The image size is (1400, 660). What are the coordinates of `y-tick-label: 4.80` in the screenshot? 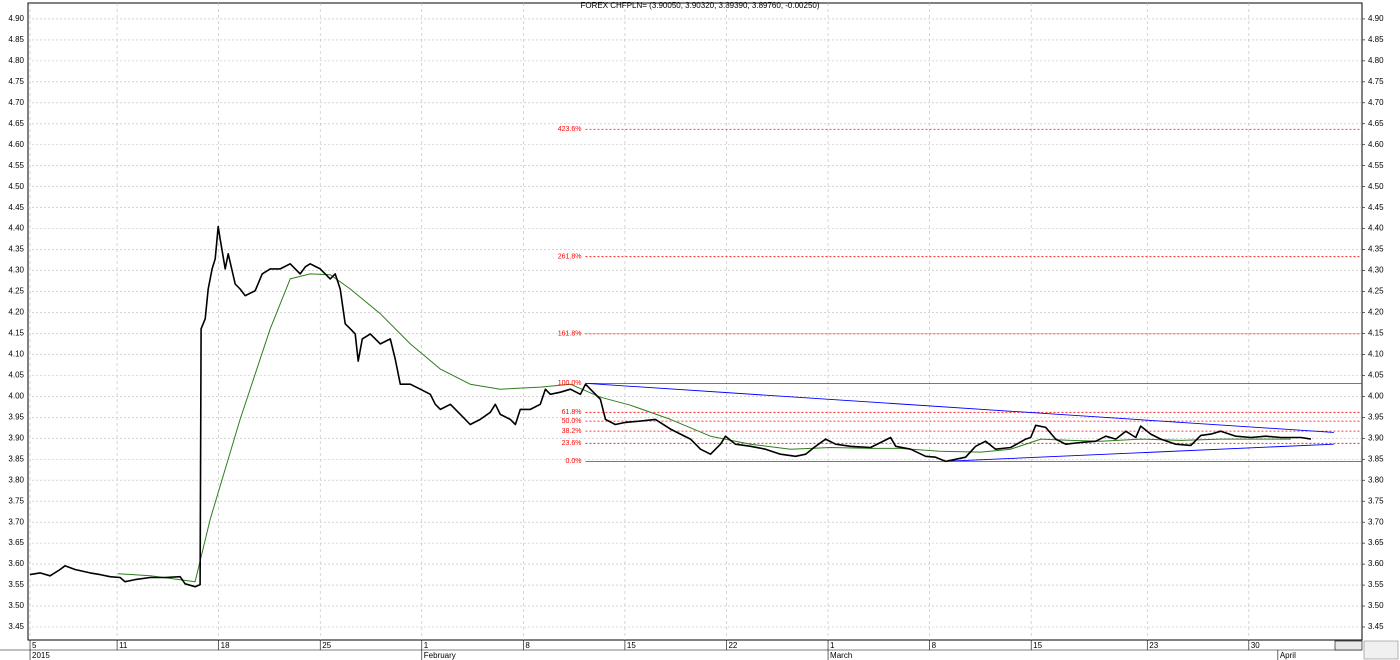 It's located at (16, 60).